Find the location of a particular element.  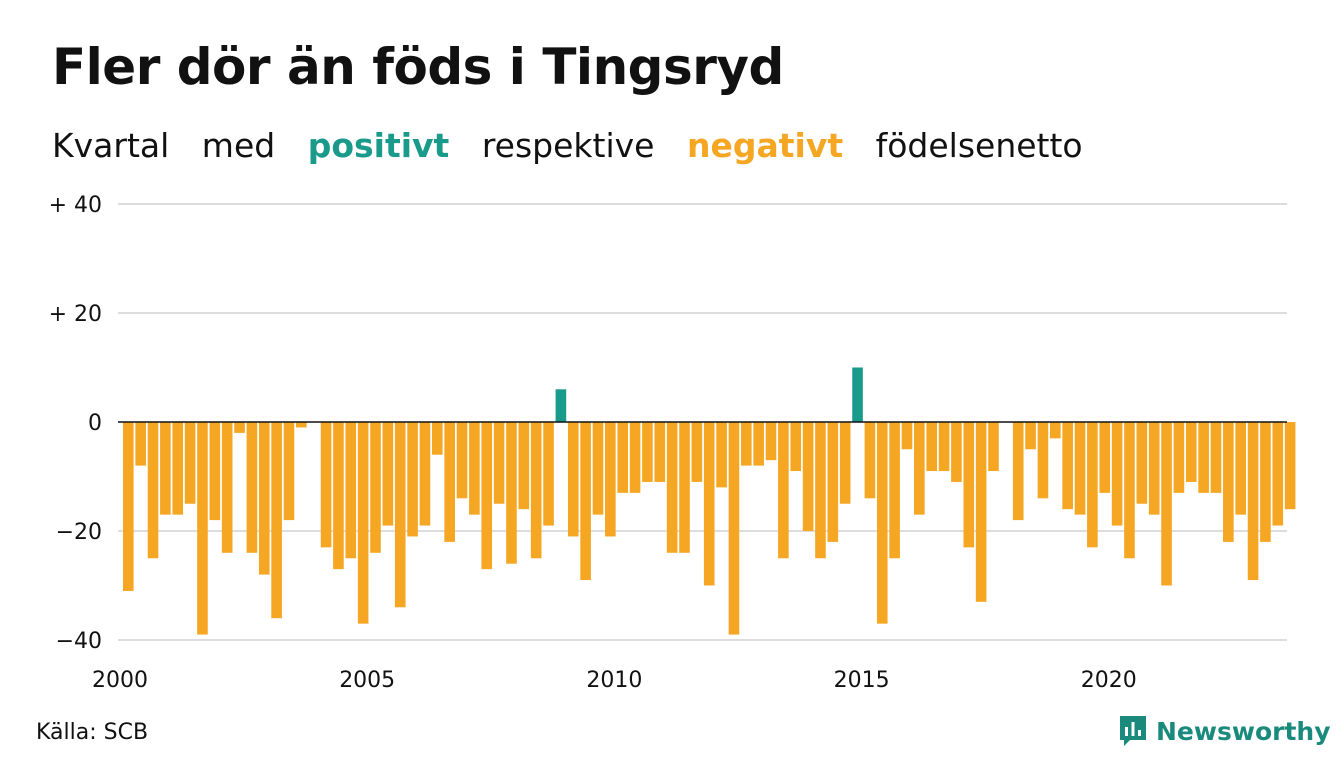

x-tick-label: 2010 is located at coordinates (614, 680).